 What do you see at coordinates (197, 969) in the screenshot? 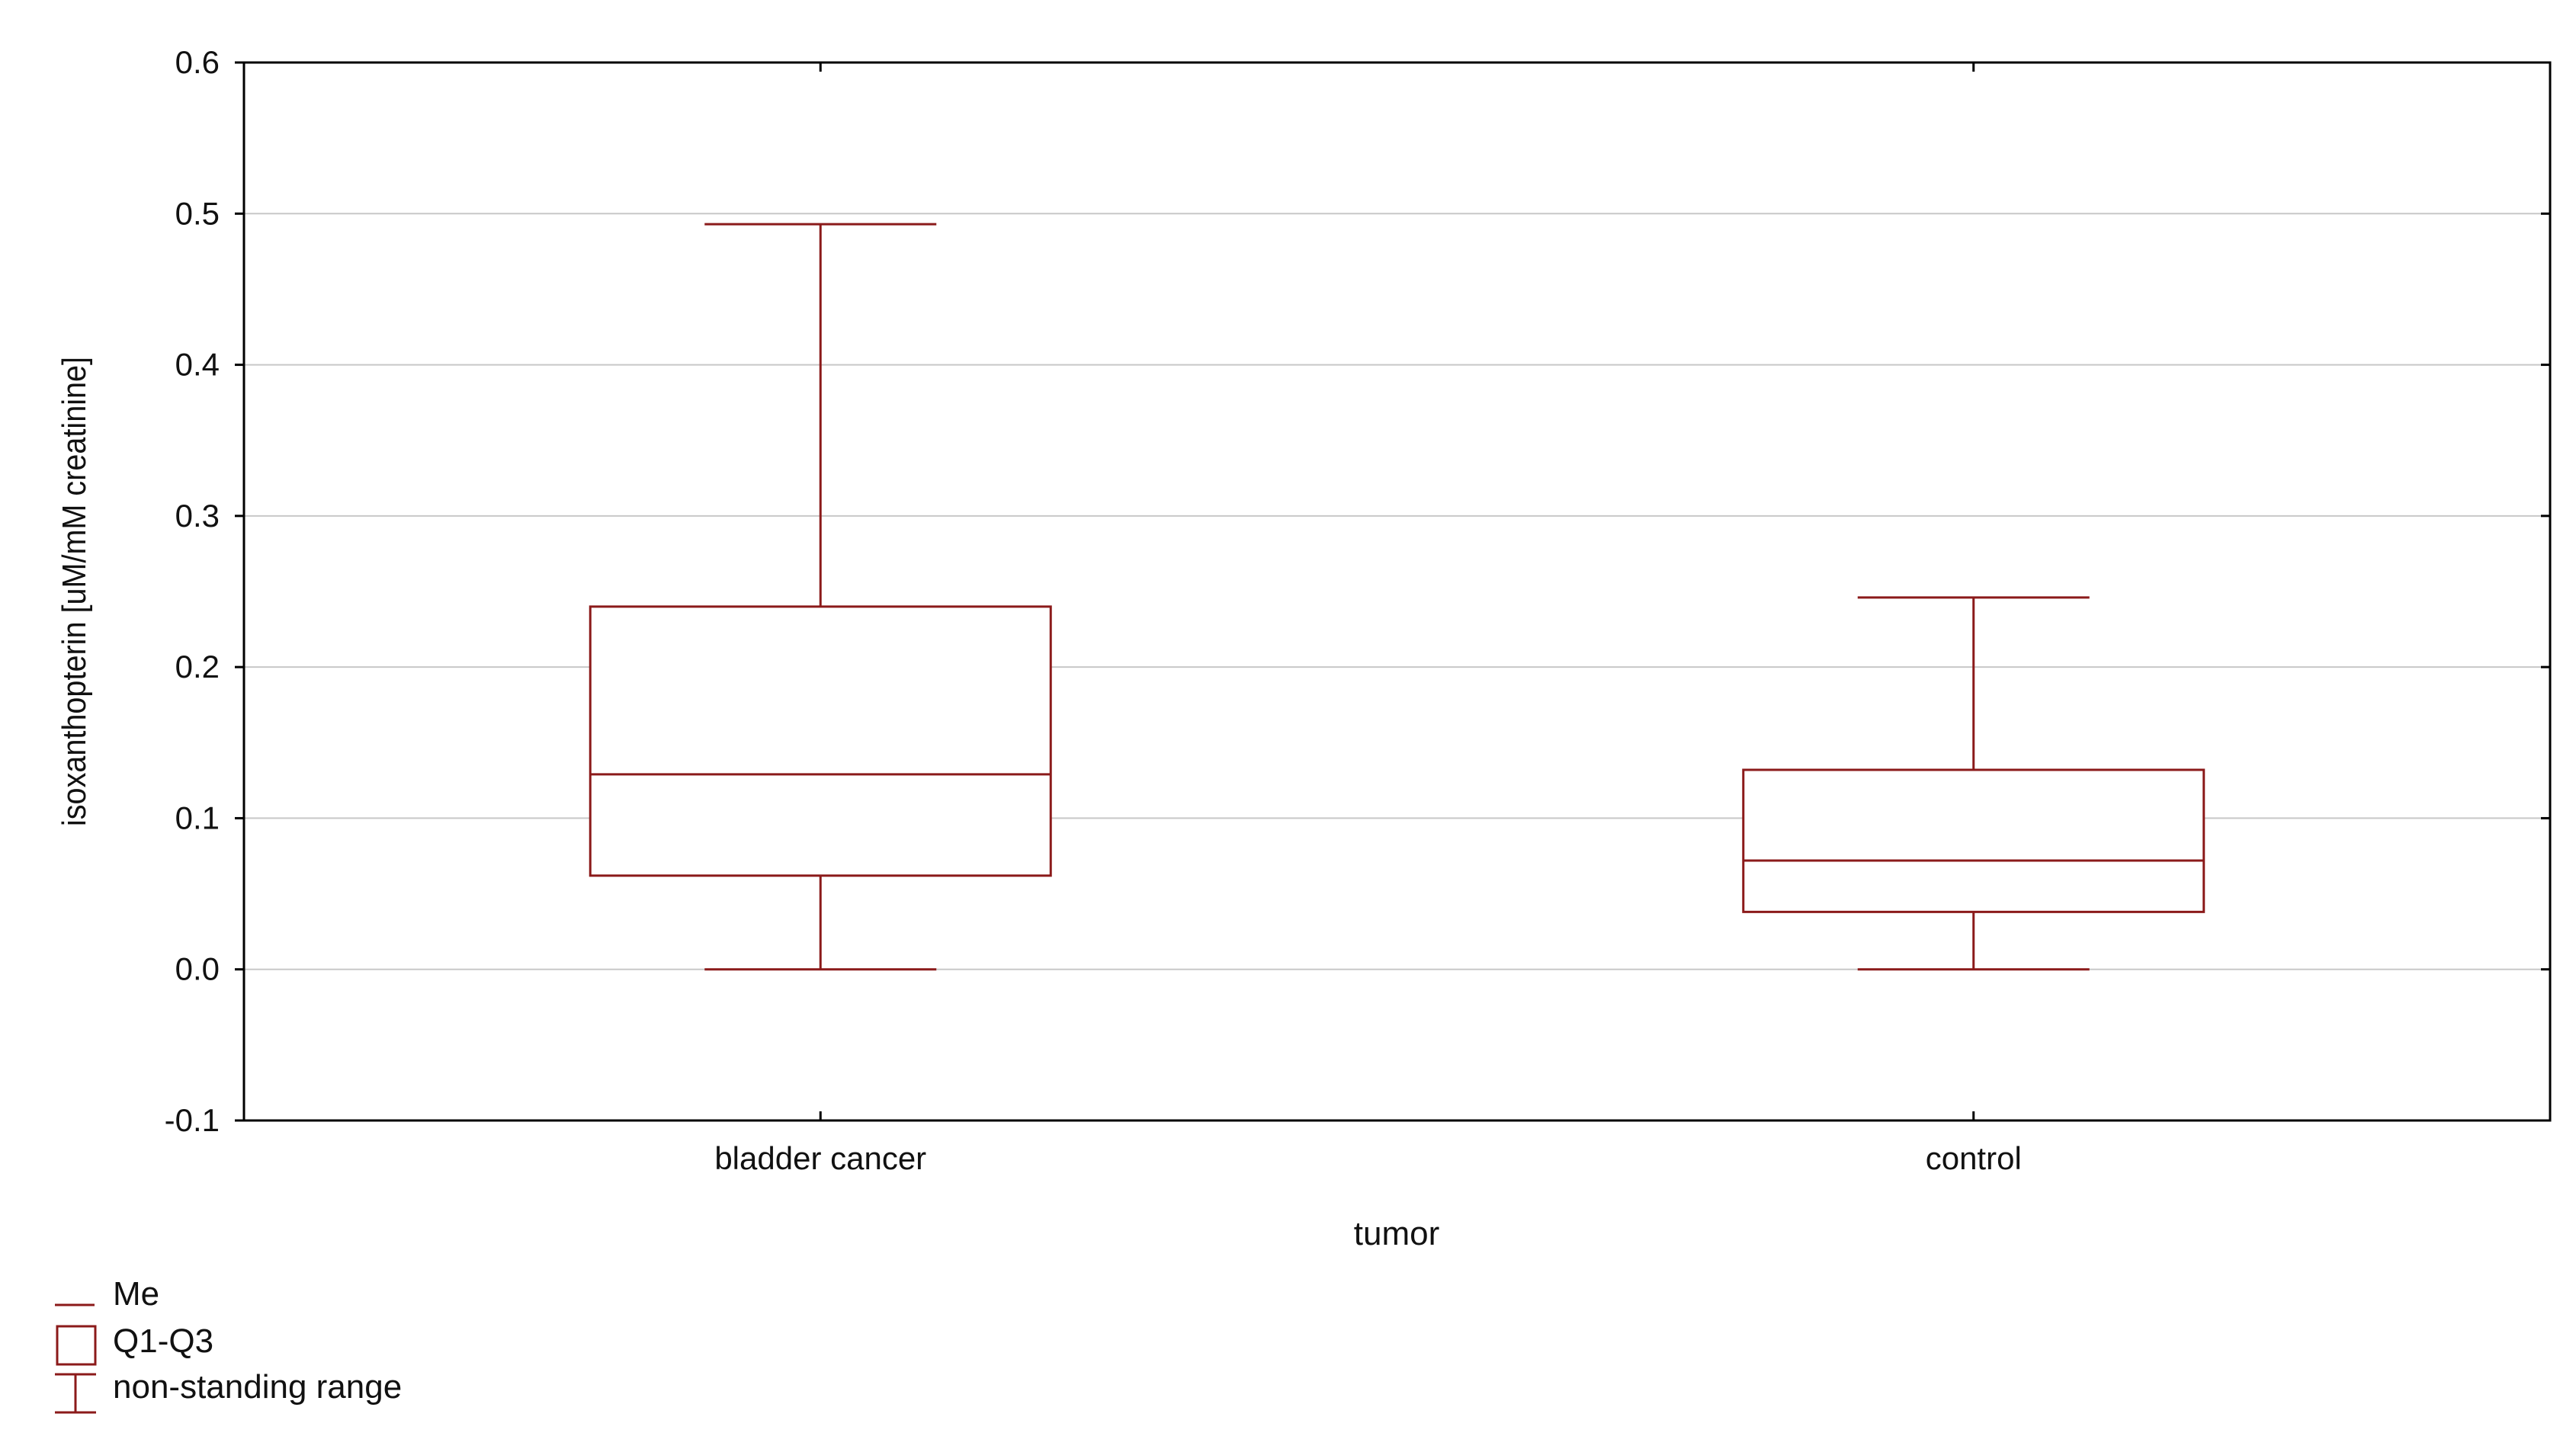
I see `y-tick-label: 0.0` at bounding box center [197, 969].